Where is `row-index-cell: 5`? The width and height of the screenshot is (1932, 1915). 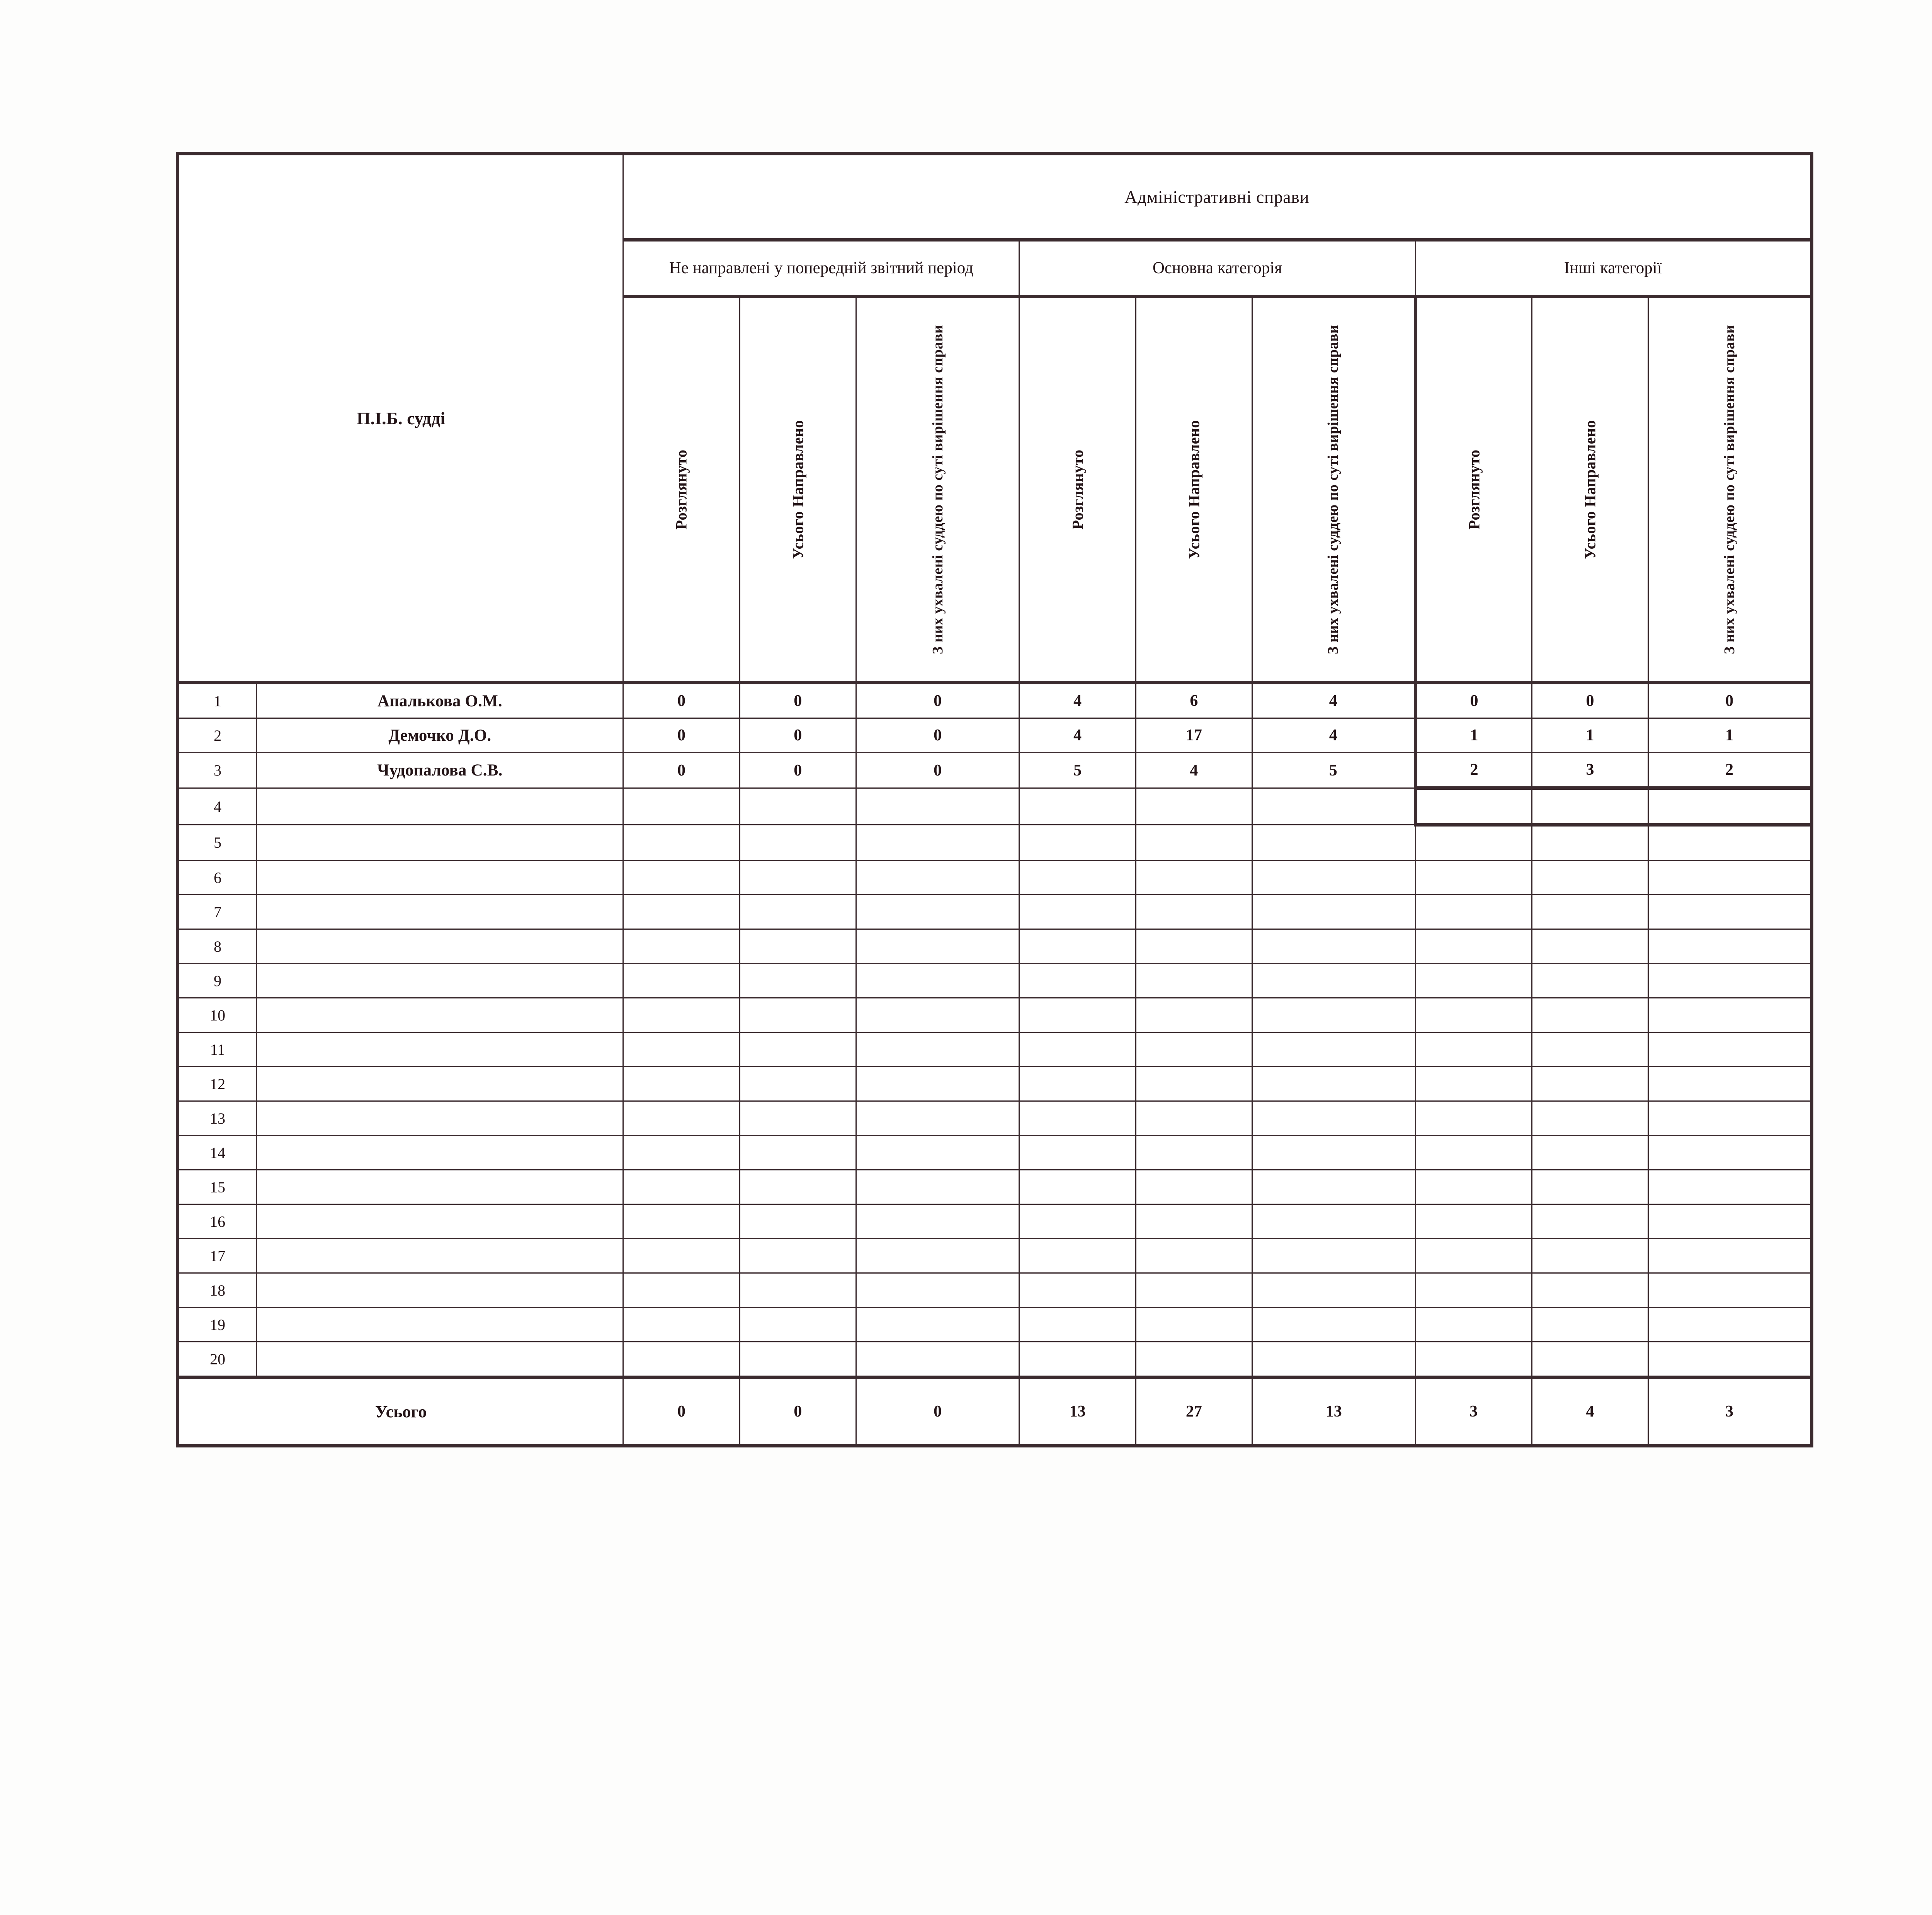
row-index-cell: 5 is located at coordinates (216, 842).